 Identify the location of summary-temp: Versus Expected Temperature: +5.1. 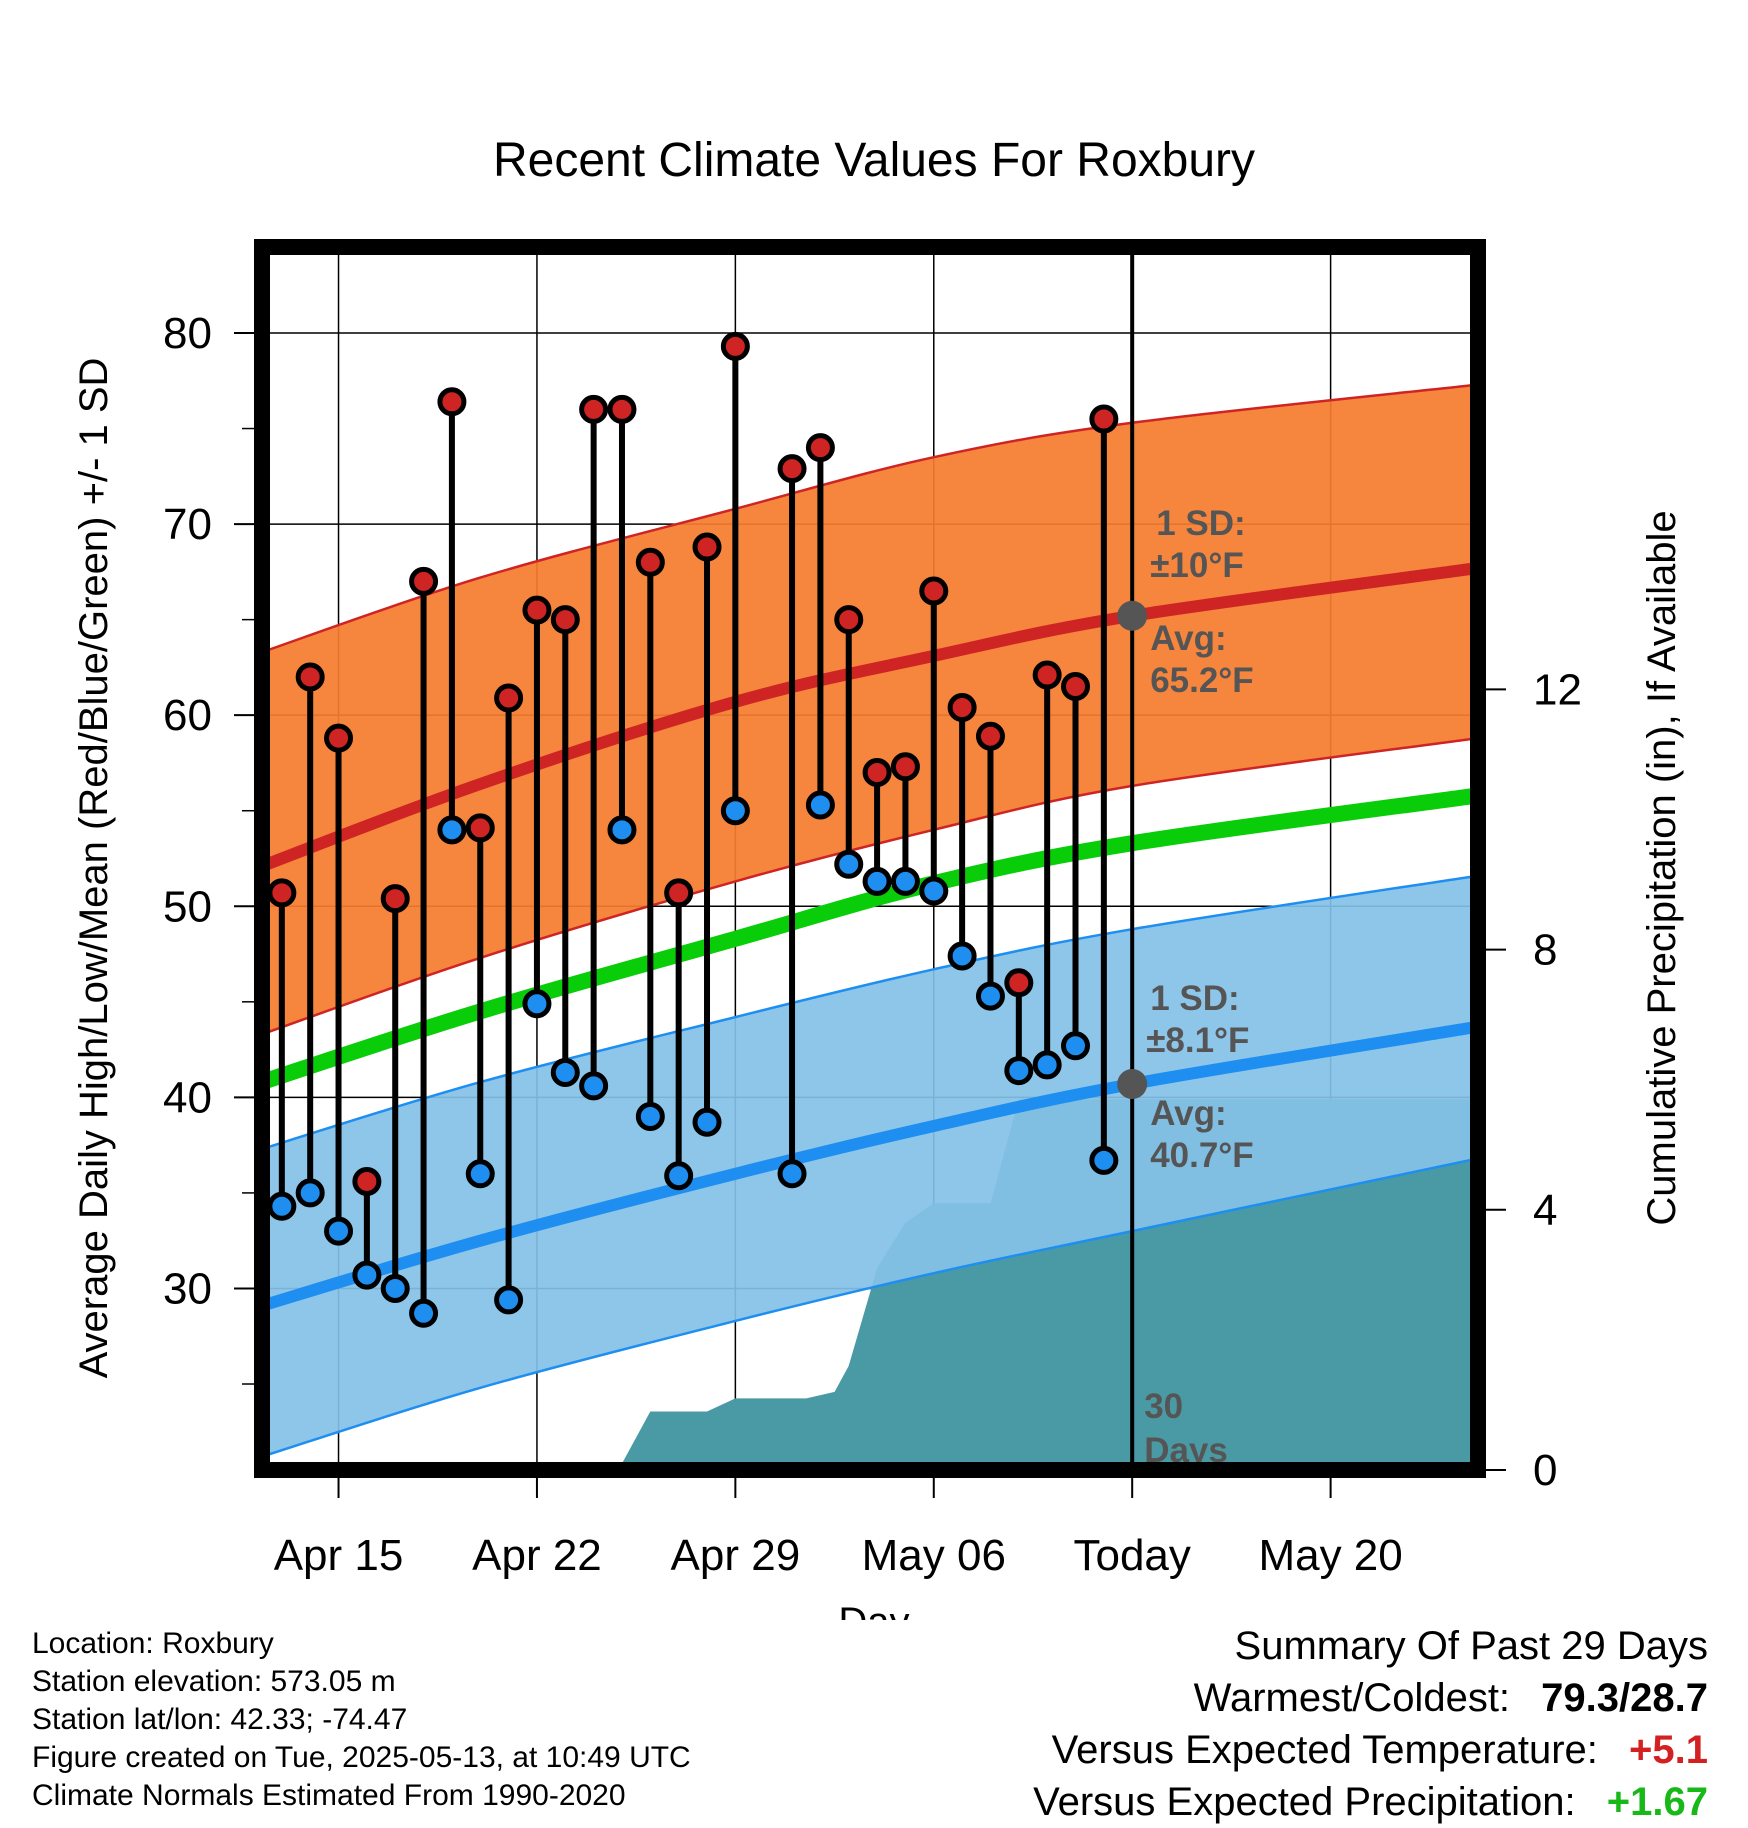
(1370, 1750).